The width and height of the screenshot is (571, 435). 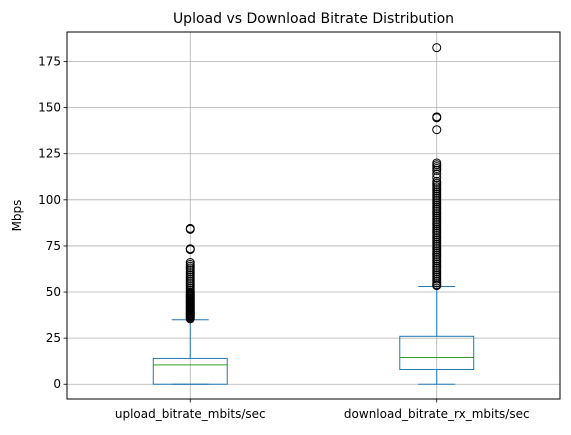 I want to click on x-tick-label: upload_bitrate_mbits/sec, so click(x=190, y=414).